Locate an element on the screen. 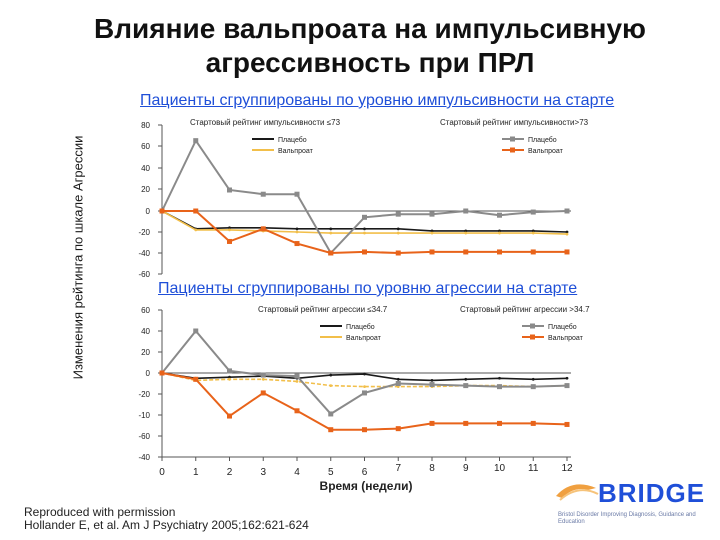  chart-2-y-tick-label: 40 is located at coordinates (145, 331).